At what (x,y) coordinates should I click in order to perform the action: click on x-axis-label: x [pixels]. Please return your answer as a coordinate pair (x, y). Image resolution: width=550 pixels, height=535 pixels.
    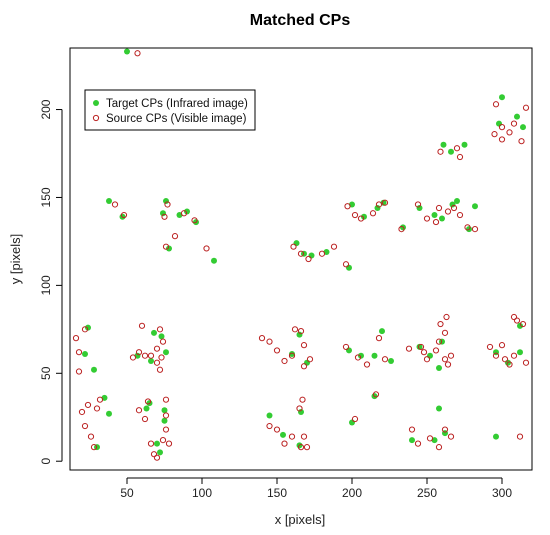
    Looking at the image, I should click on (300, 519).